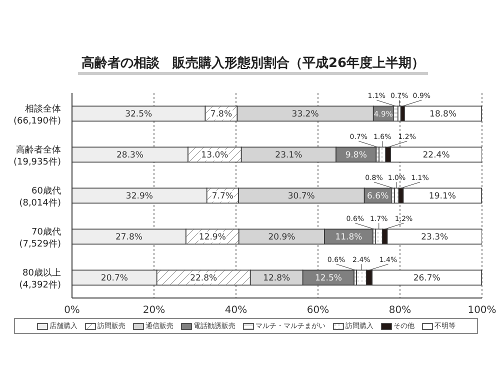  What do you see at coordinates (72, 310) in the screenshot?
I see `x-tick-label: 0%` at bounding box center [72, 310].